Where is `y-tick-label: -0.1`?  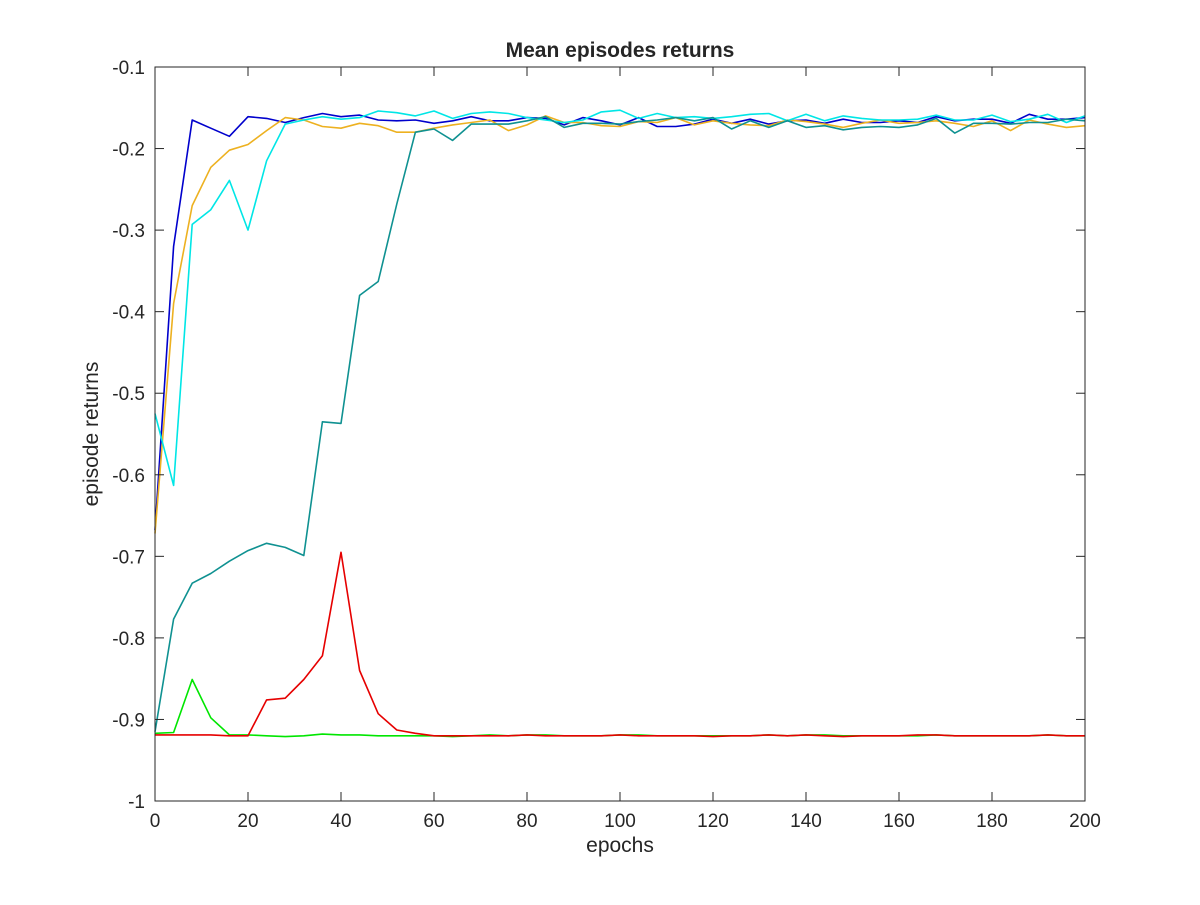
y-tick-label: -0.1 is located at coordinates (128, 68).